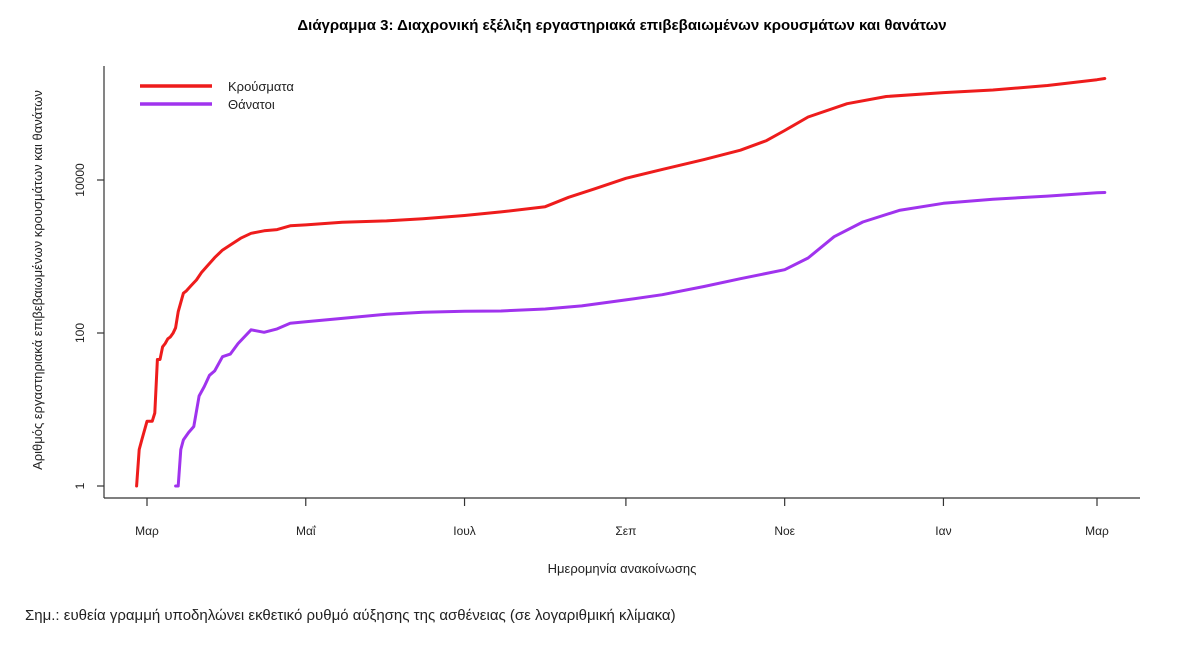  Describe the element at coordinates (943, 531) in the screenshot. I see `x-tick-label: Ιαν` at that location.